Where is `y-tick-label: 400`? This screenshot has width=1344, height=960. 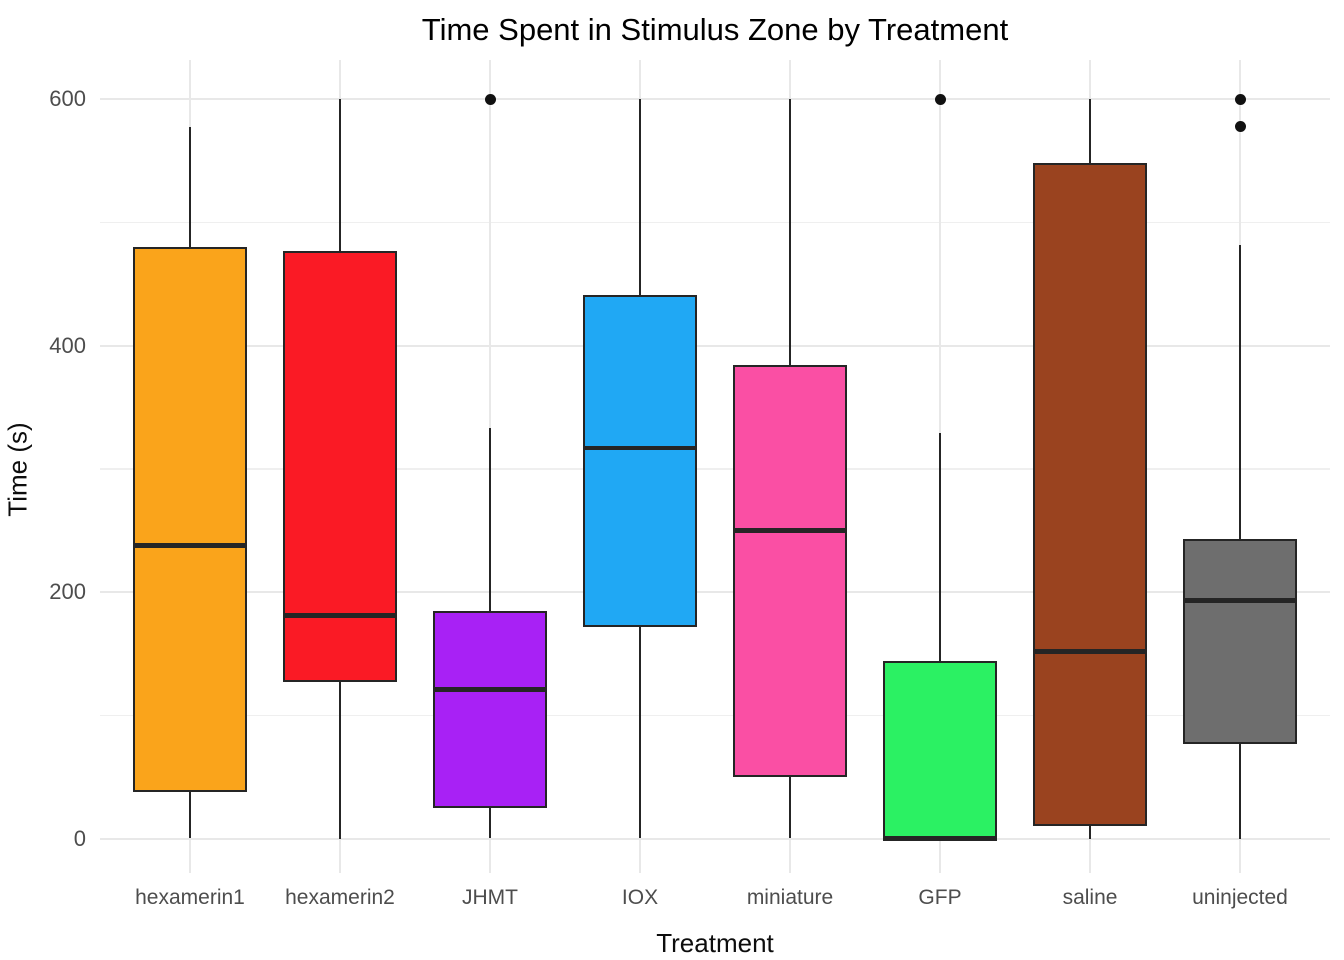
y-tick-label: 400 is located at coordinates (67, 345).